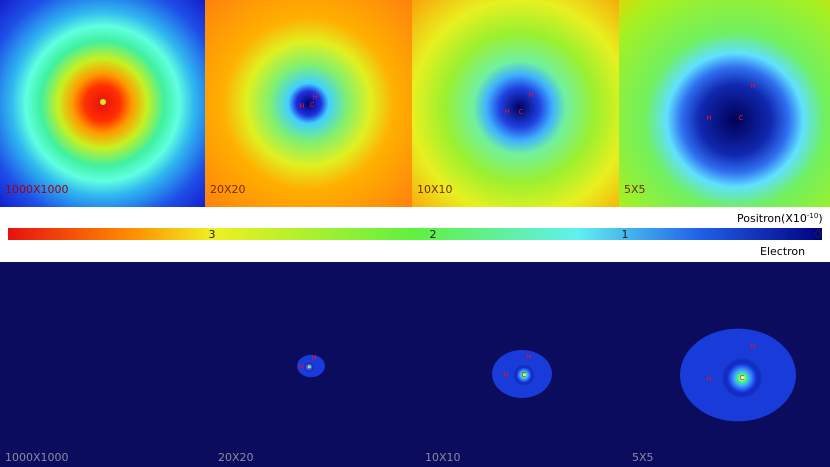  Describe the element at coordinates (515, 234) in the screenshot. I see `colorbar-ticks: 3 2 1 0` at that location.